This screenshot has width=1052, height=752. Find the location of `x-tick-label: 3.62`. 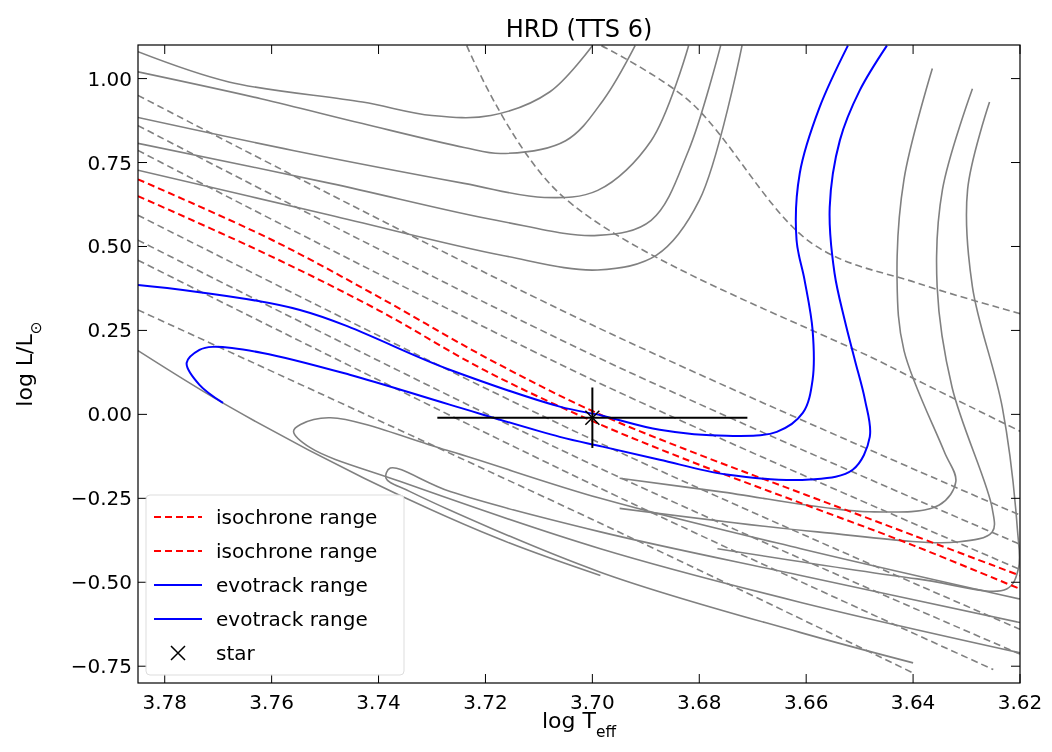

x-tick-label: 3.62 is located at coordinates (1020, 702).